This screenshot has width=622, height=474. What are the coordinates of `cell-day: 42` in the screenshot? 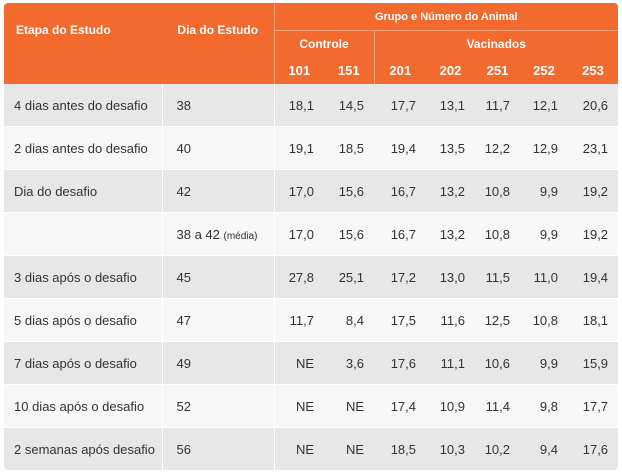 It's located at (217, 191).